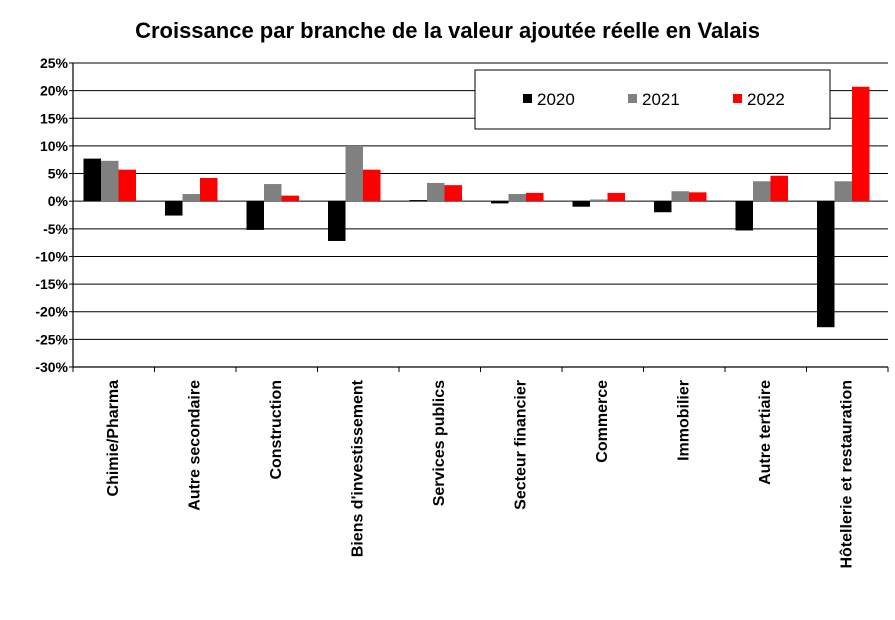  I want to click on y-tick-label: -25%, so click(51, 339).